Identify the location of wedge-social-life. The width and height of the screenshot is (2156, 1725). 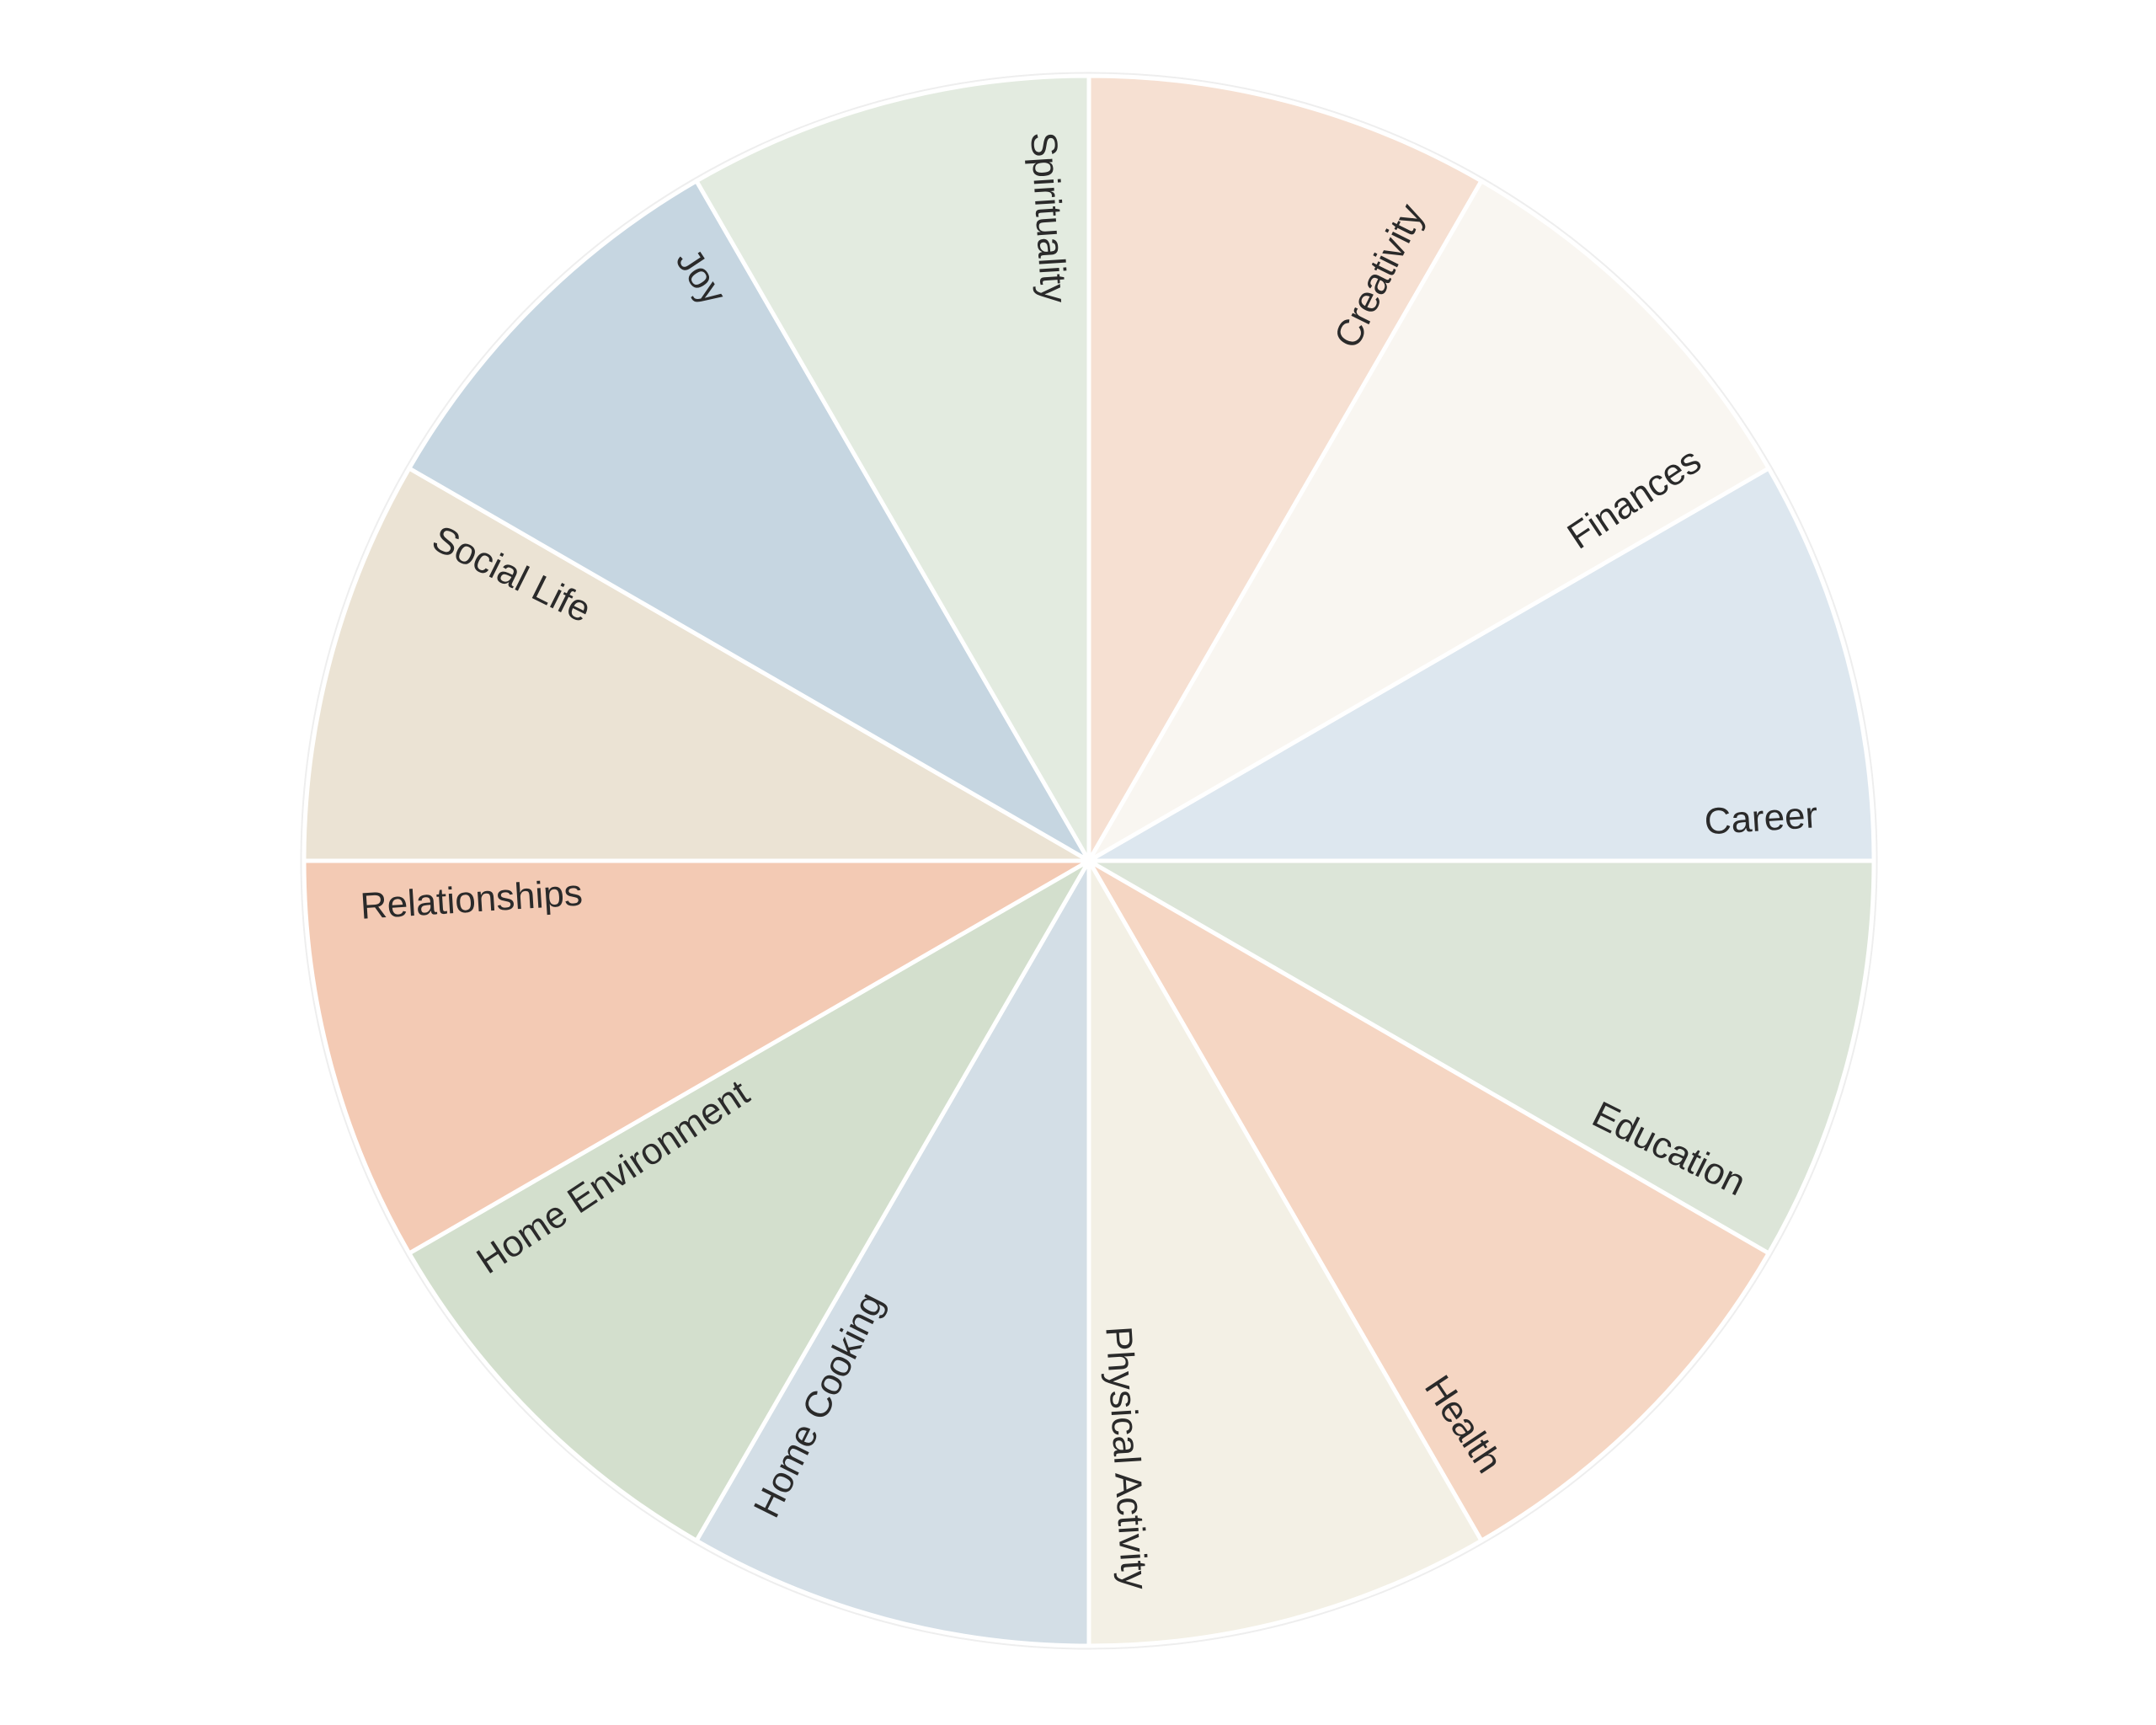
(696, 664).